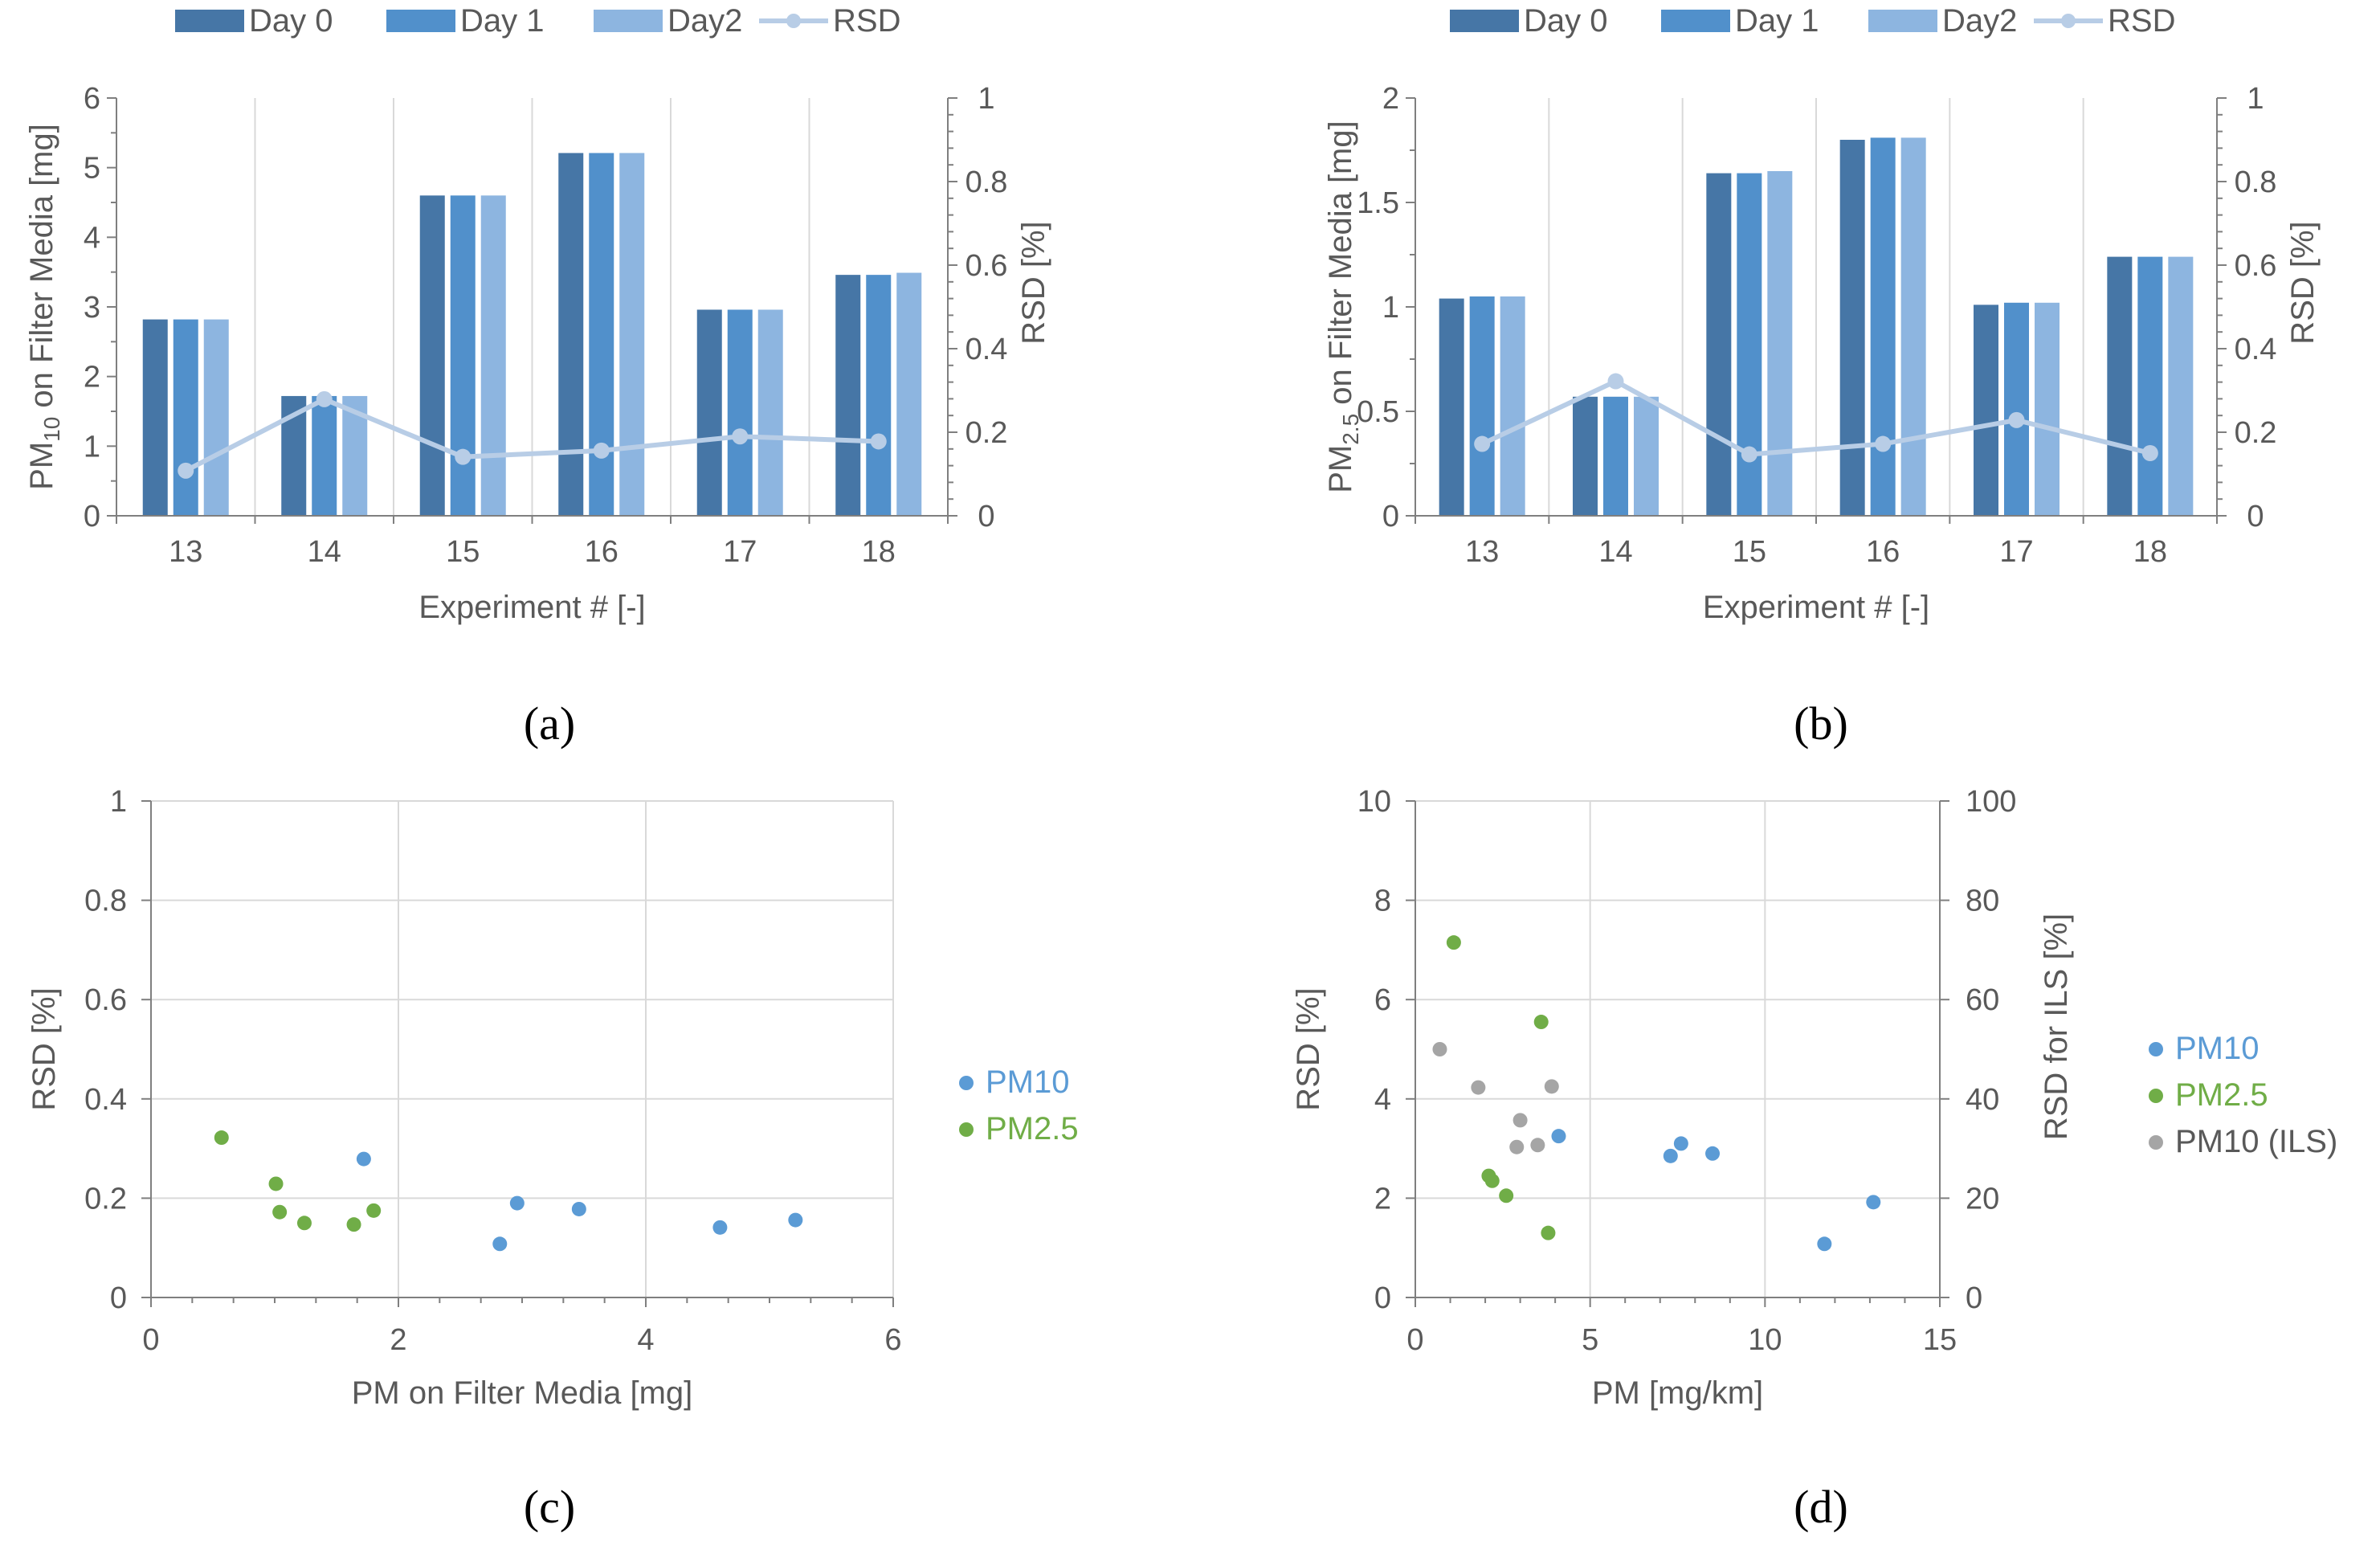 The height and width of the screenshot is (1561, 2380). I want to click on y-axis-label: PM10 on Filter Media [mg], so click(44, 307).